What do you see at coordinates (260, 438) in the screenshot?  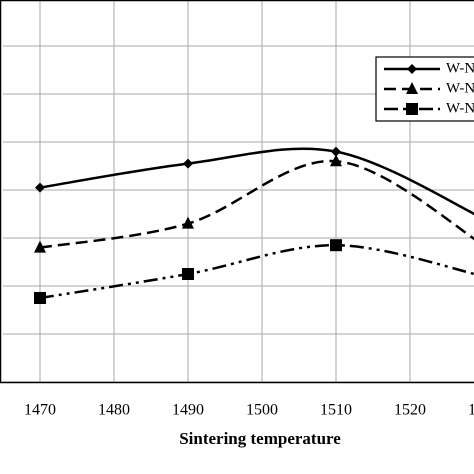 I see `x-axis-label: Sintering temperature` at bounding box center [260, 438].